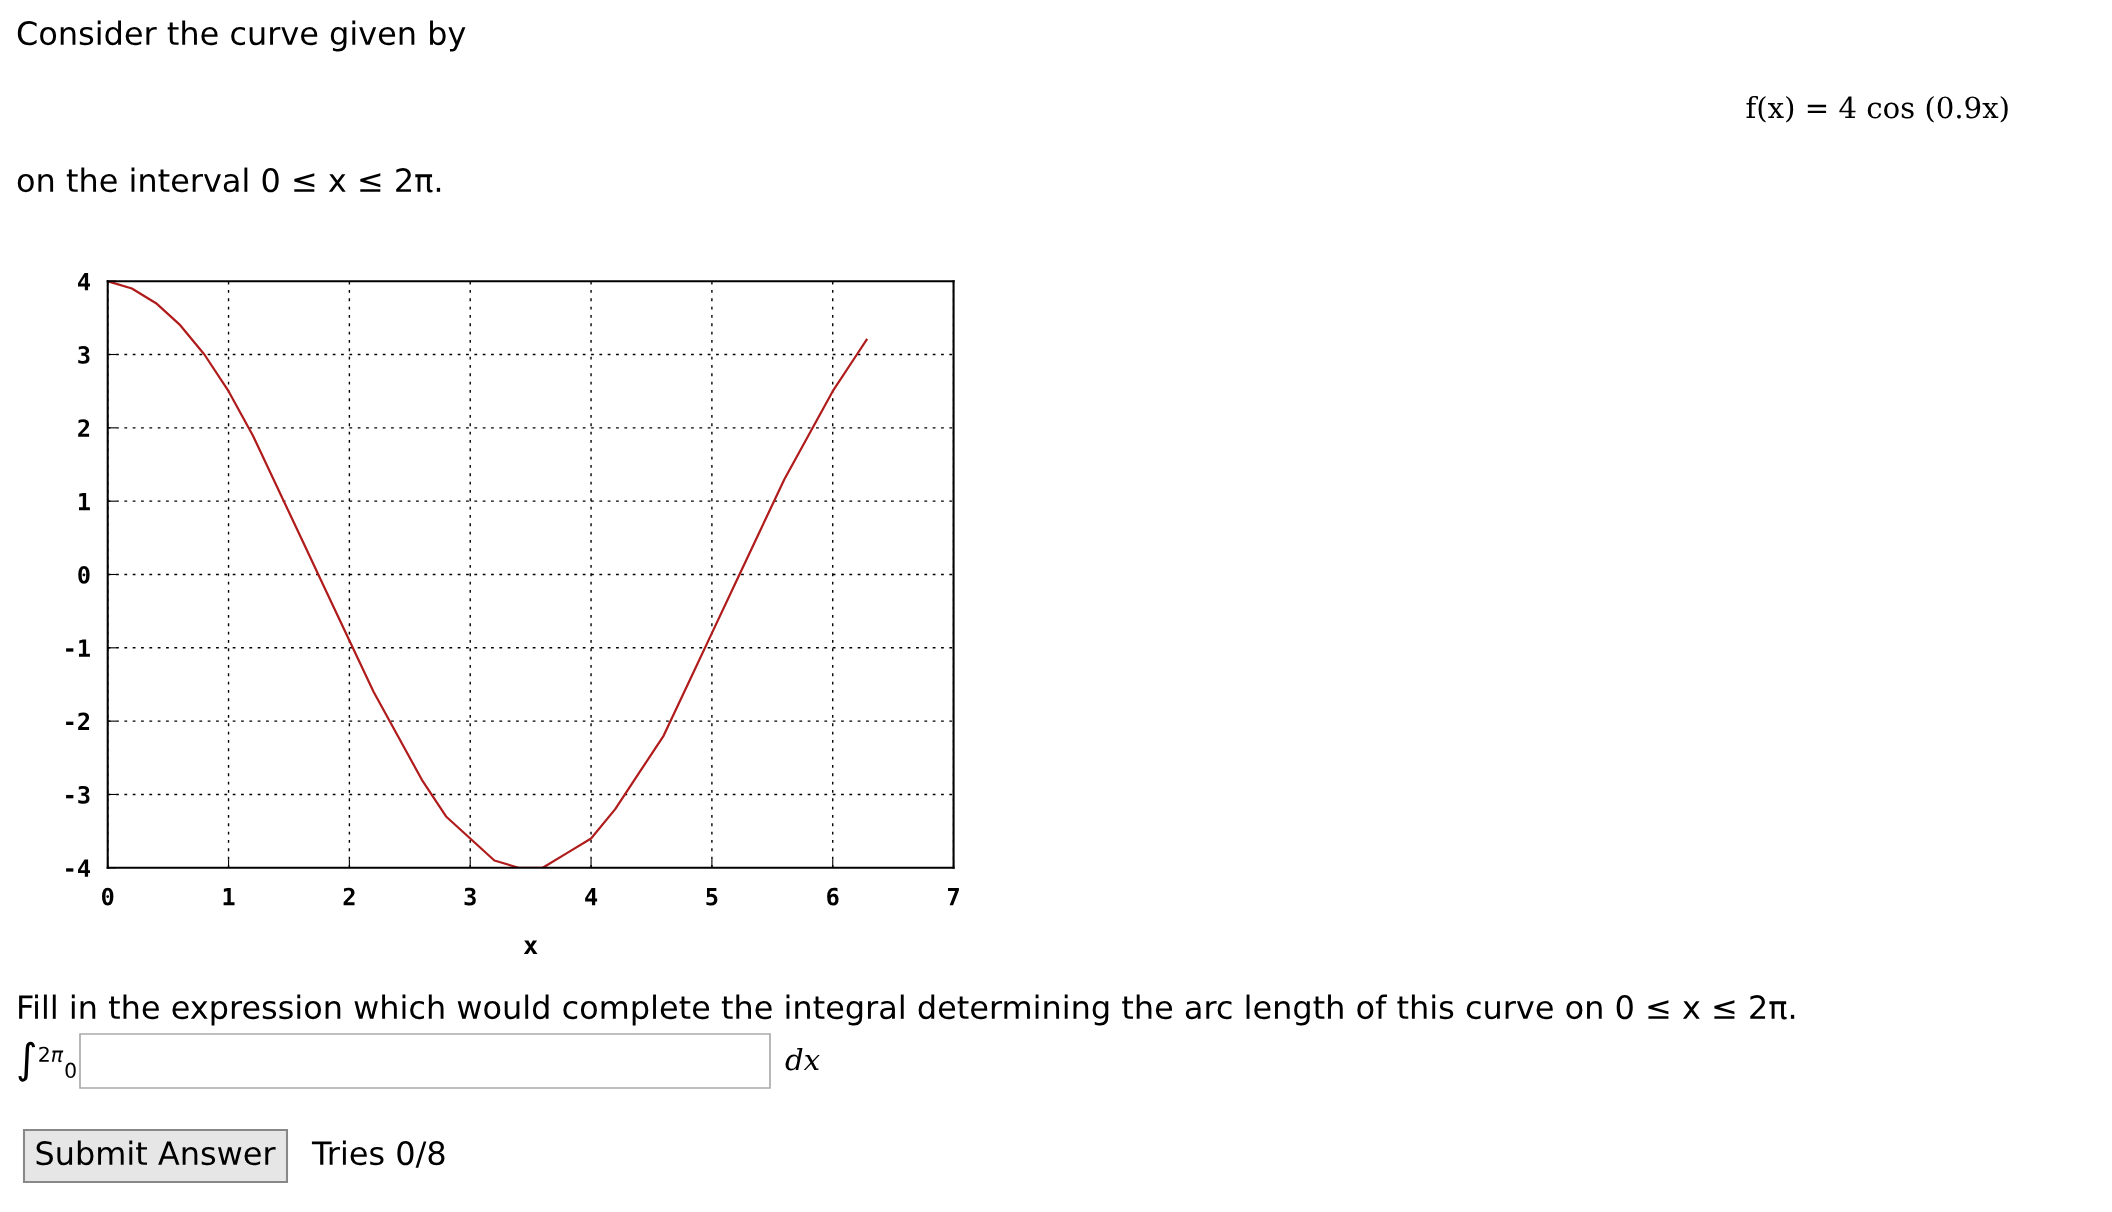  What do you see at coordinates (470, 896) in the screenshot?
I see `x-tick-label: 3` at bounding box center [470, 896].